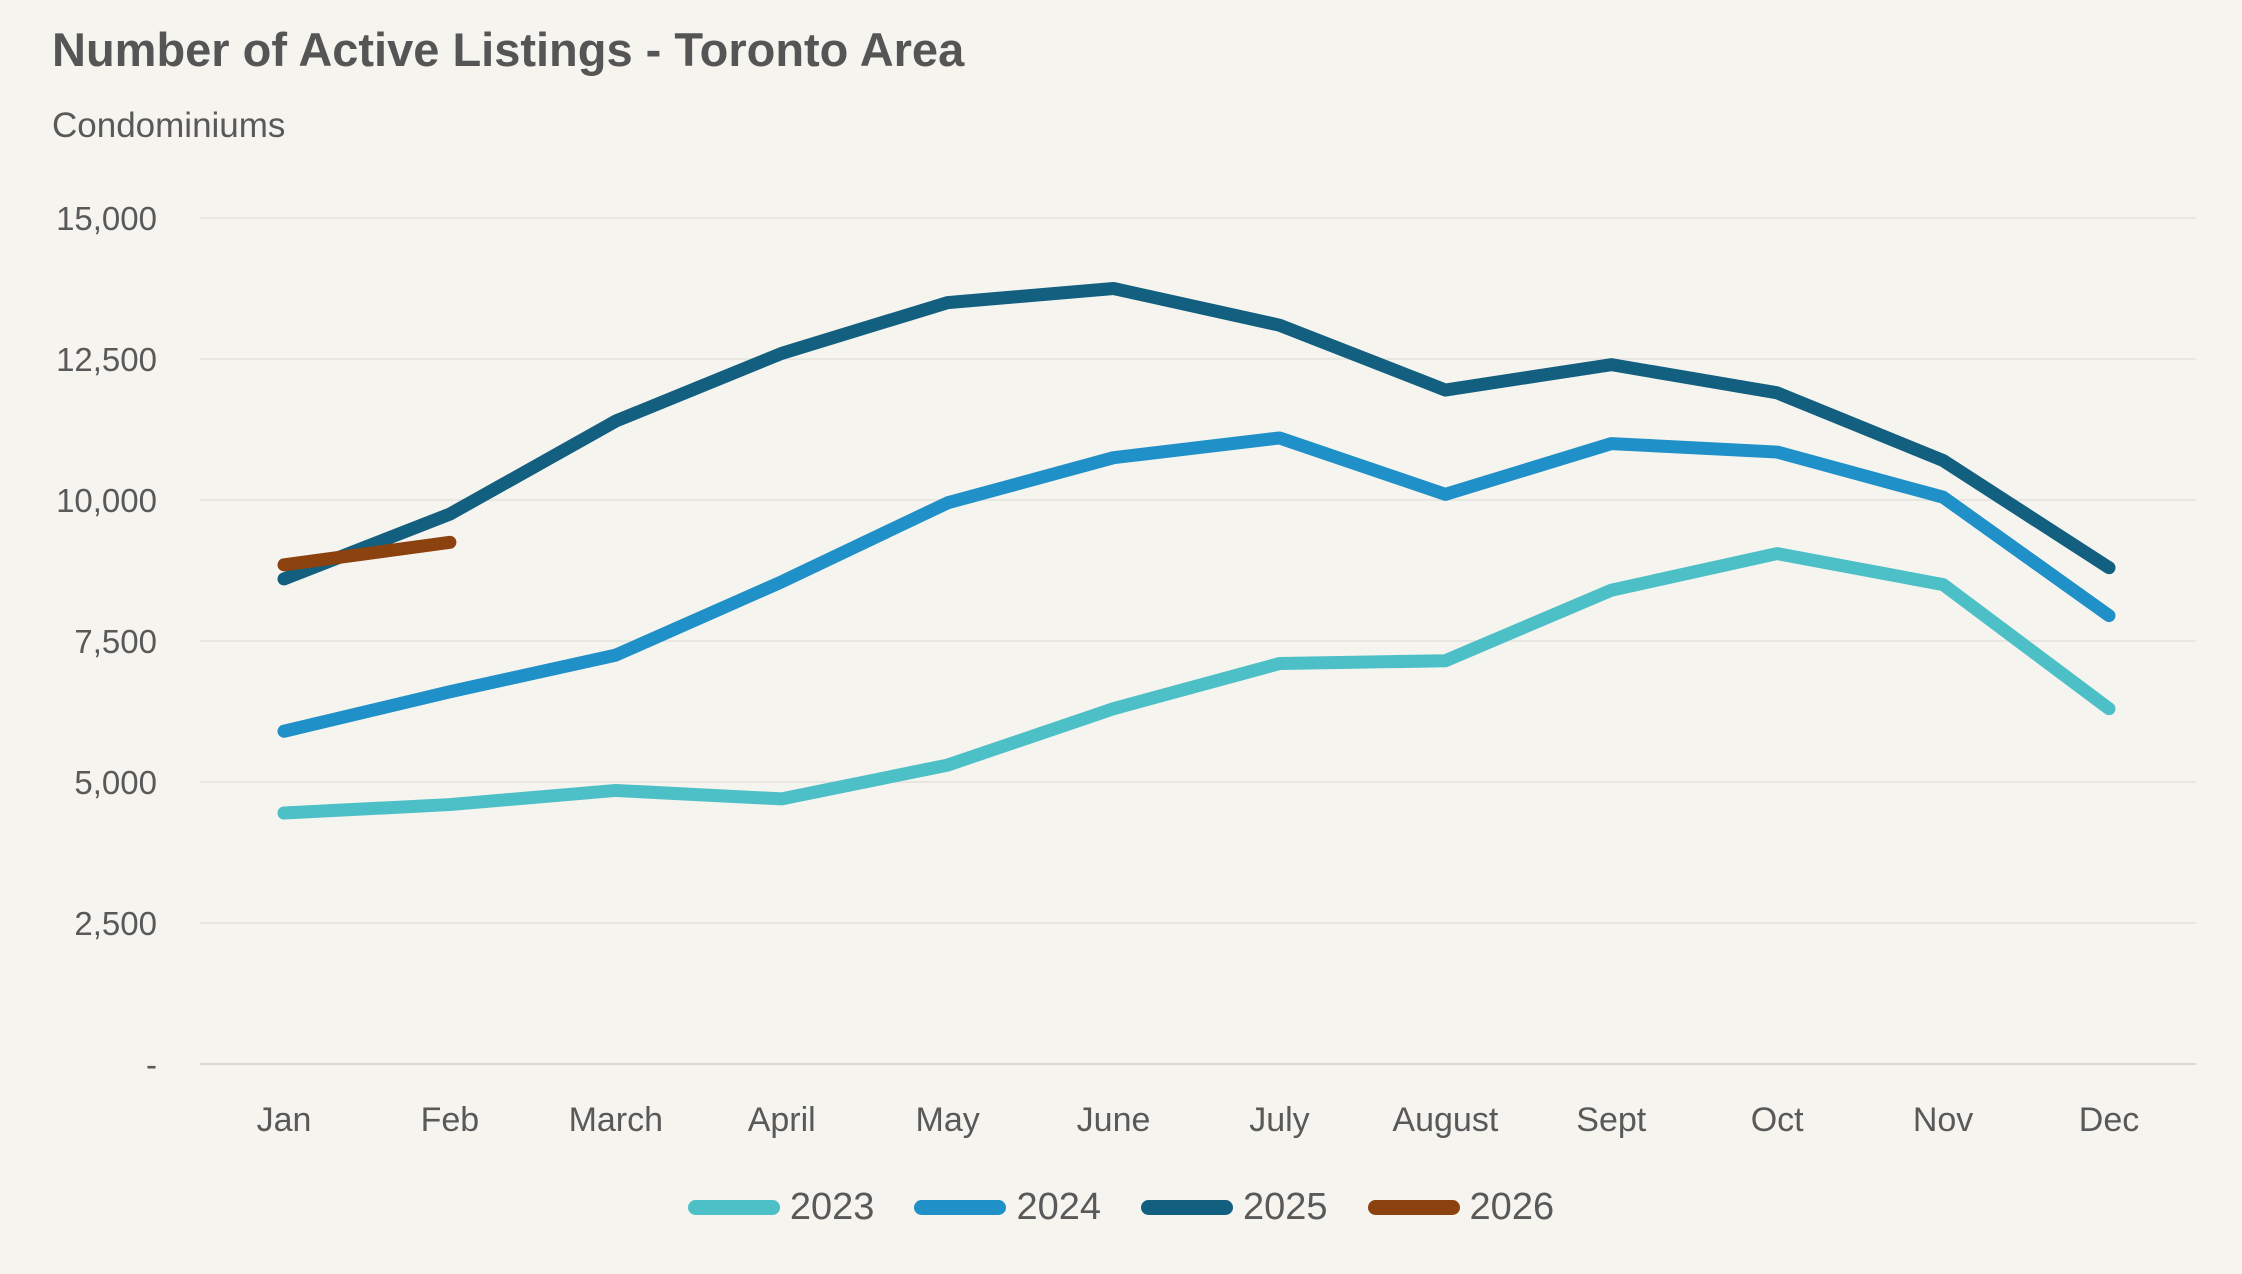  I want to click on x-axis-month-label: June, so click(1114, 1120).